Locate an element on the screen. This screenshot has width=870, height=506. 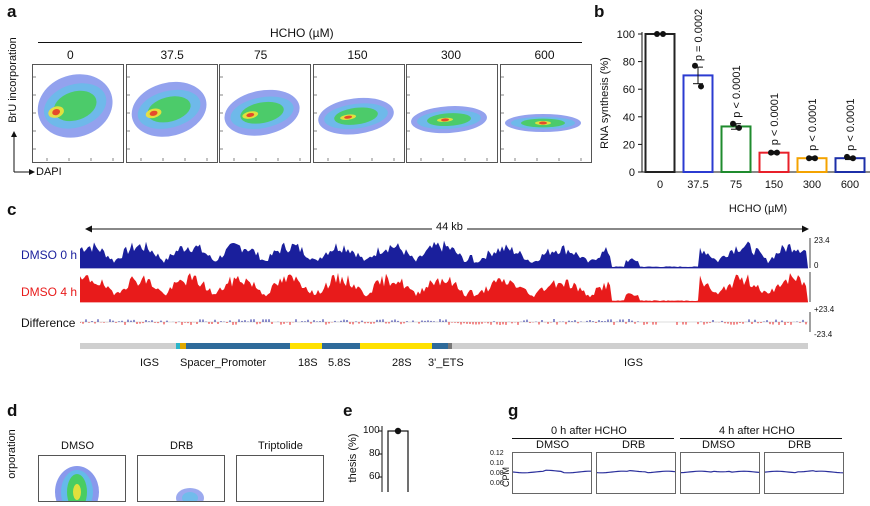
panel-e-tick-60: 60 is located at coordinates (375, 476).